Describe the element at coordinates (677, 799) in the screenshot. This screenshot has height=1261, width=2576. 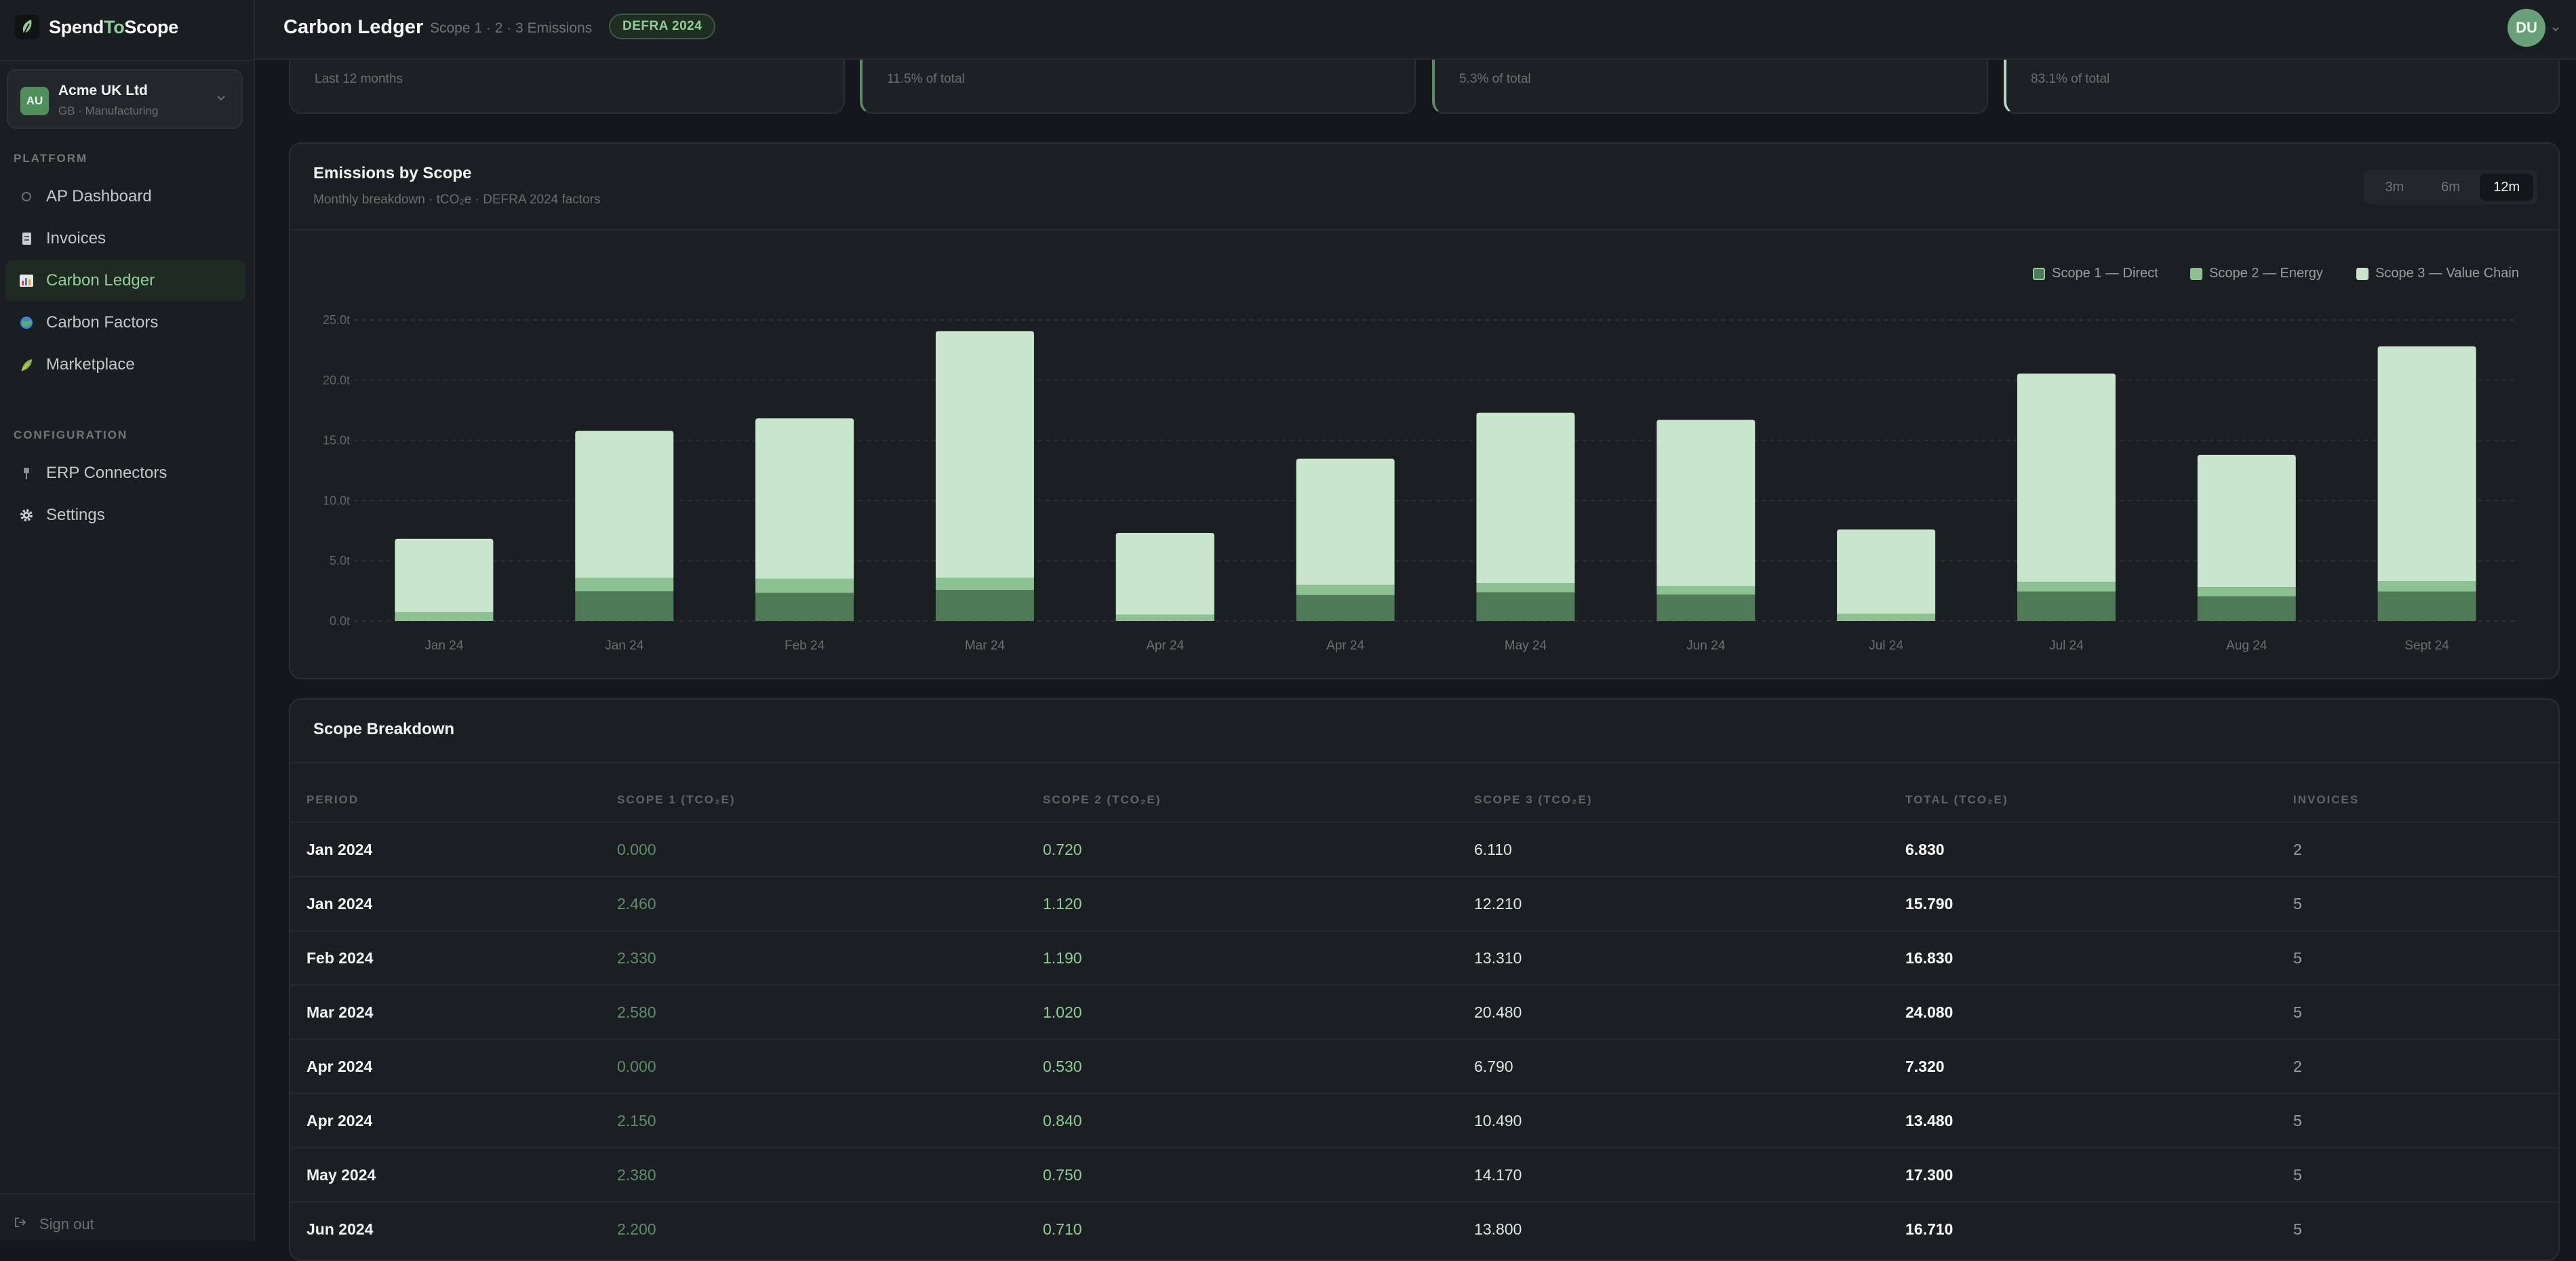
I see `column-header-scope1: SCOPE 1 (TCO₂E)` at that location.